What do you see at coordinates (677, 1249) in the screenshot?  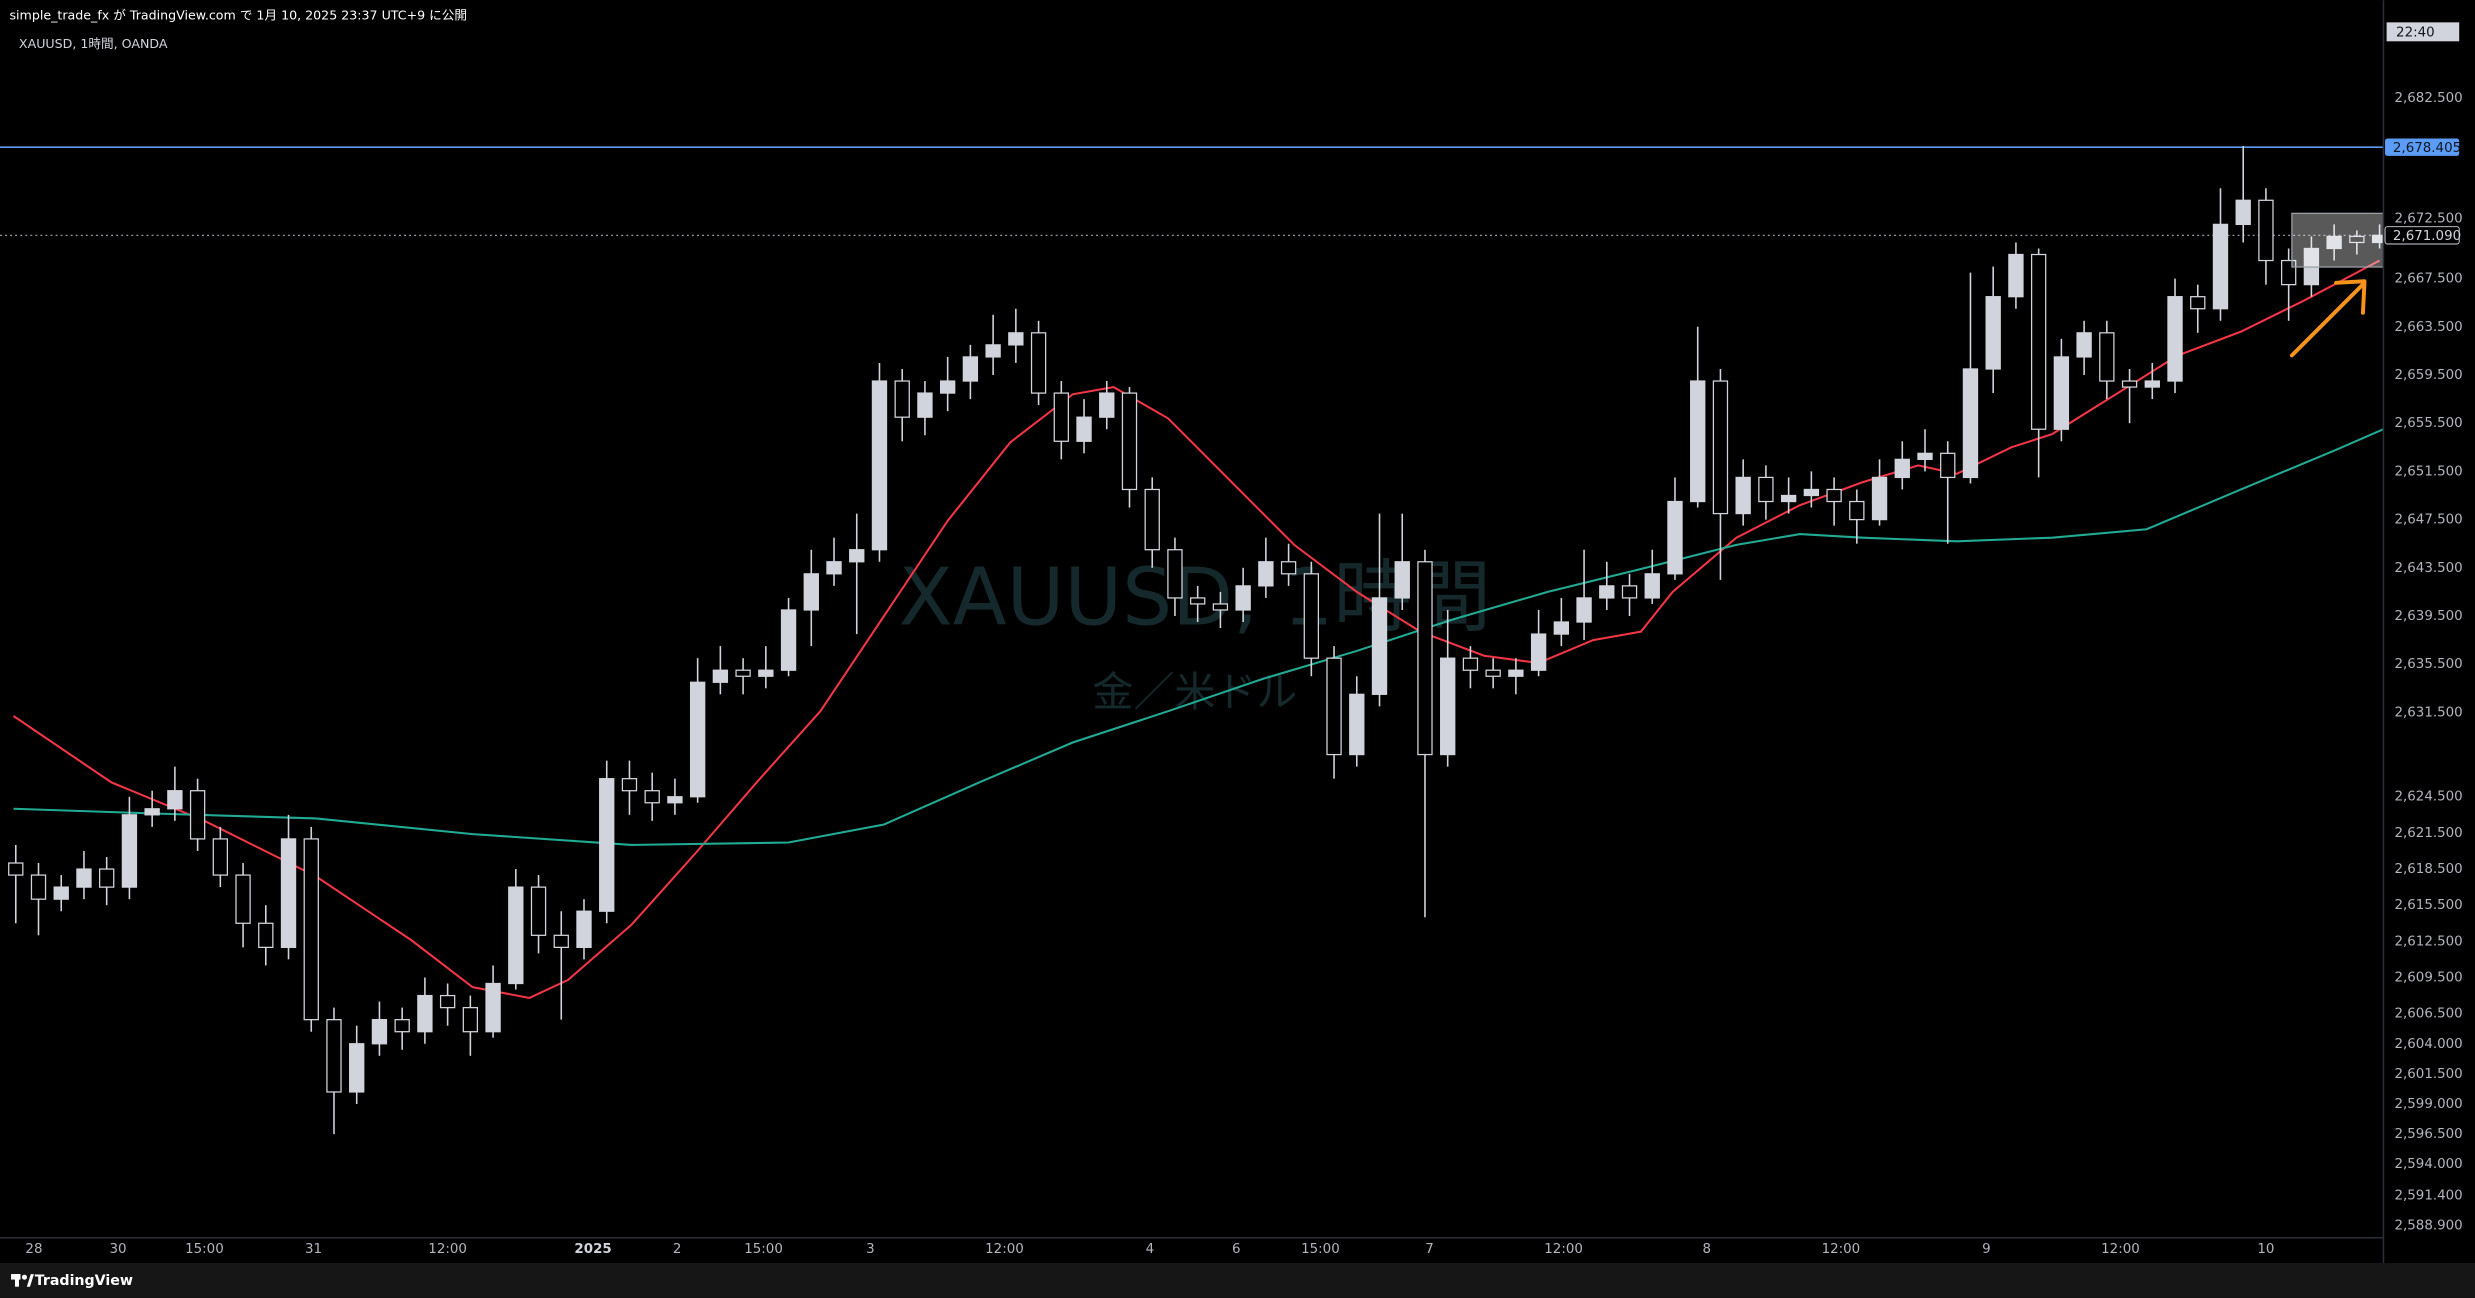 I see `x-tick-label: 2` at bounding box center [677, 1249].